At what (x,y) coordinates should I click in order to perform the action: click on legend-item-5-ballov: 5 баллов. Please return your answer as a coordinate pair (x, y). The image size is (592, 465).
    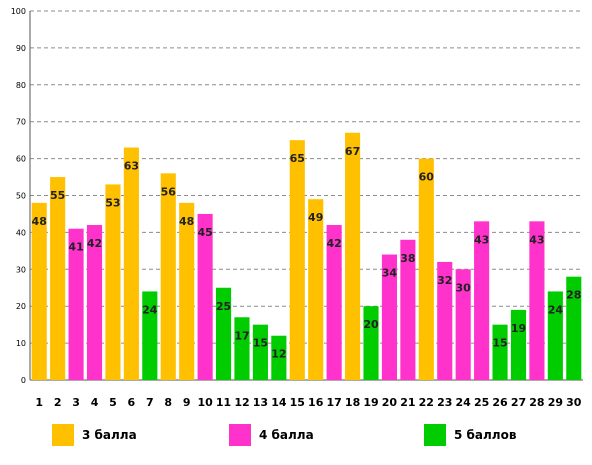
    Looking at the image, I should click on (470, 435).